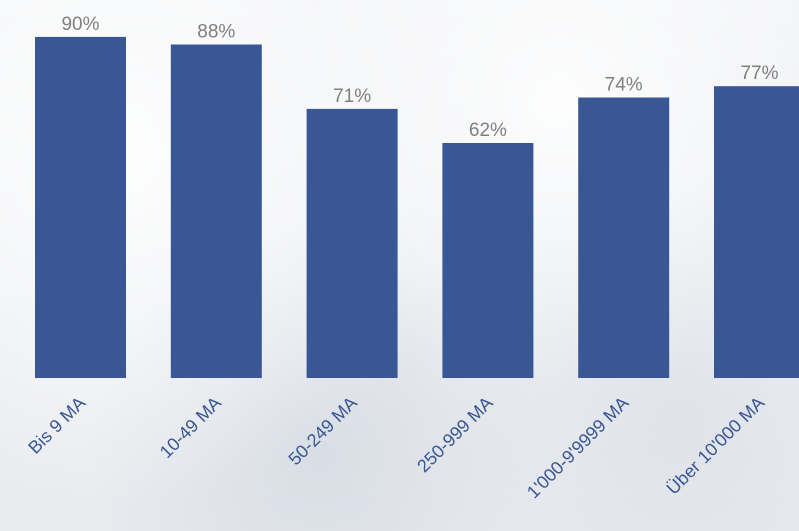  What do you see at coordinates (352, 96) in the screenshot?
I see `value-label-2: 71%` at bounding box center [352, 96].